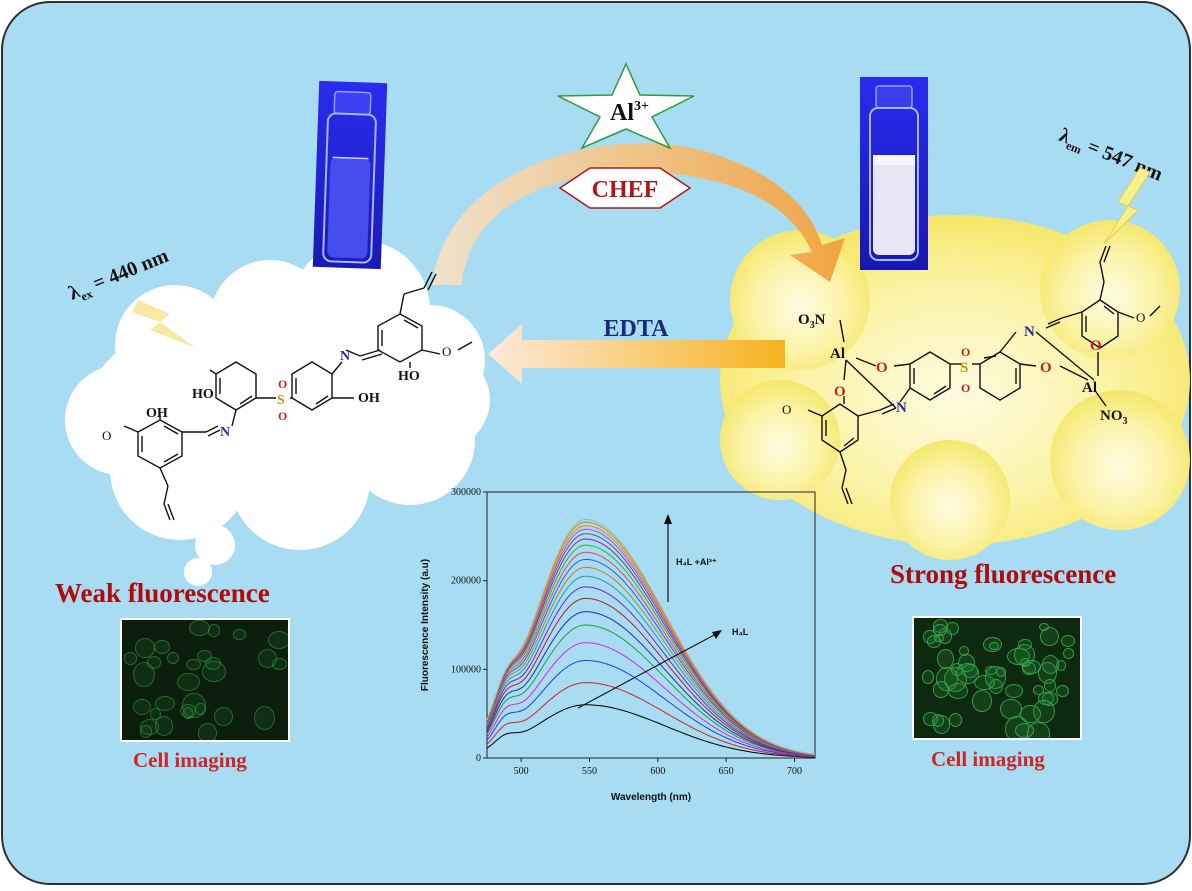 This screenshot has width=1192, height=891. Describe the element at coordinates (794, 771) in the screenshot. I see `x-tick-label: 700` at that location.